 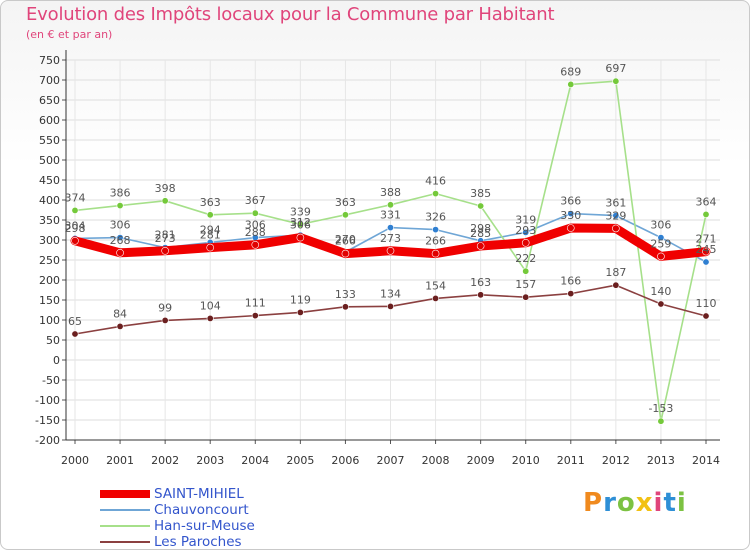 What do you see at coordinates (481, 460) in the screenshot?
I see `x-tick-label: 2009` at bounding box center [481, 460].